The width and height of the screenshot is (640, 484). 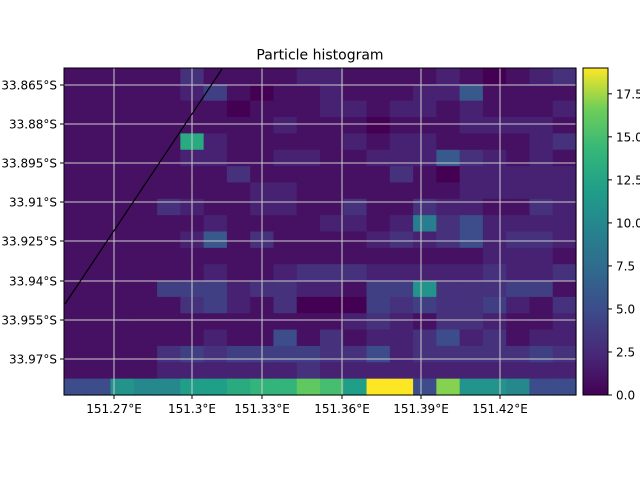 What do you see at coordinates (624, 245) in the screenshot?
I see `colorbar-ticks: 0.0 2.5 5.0 7.5 10.0 12.5 15.0 17.5` at bounding box center [624, 245].